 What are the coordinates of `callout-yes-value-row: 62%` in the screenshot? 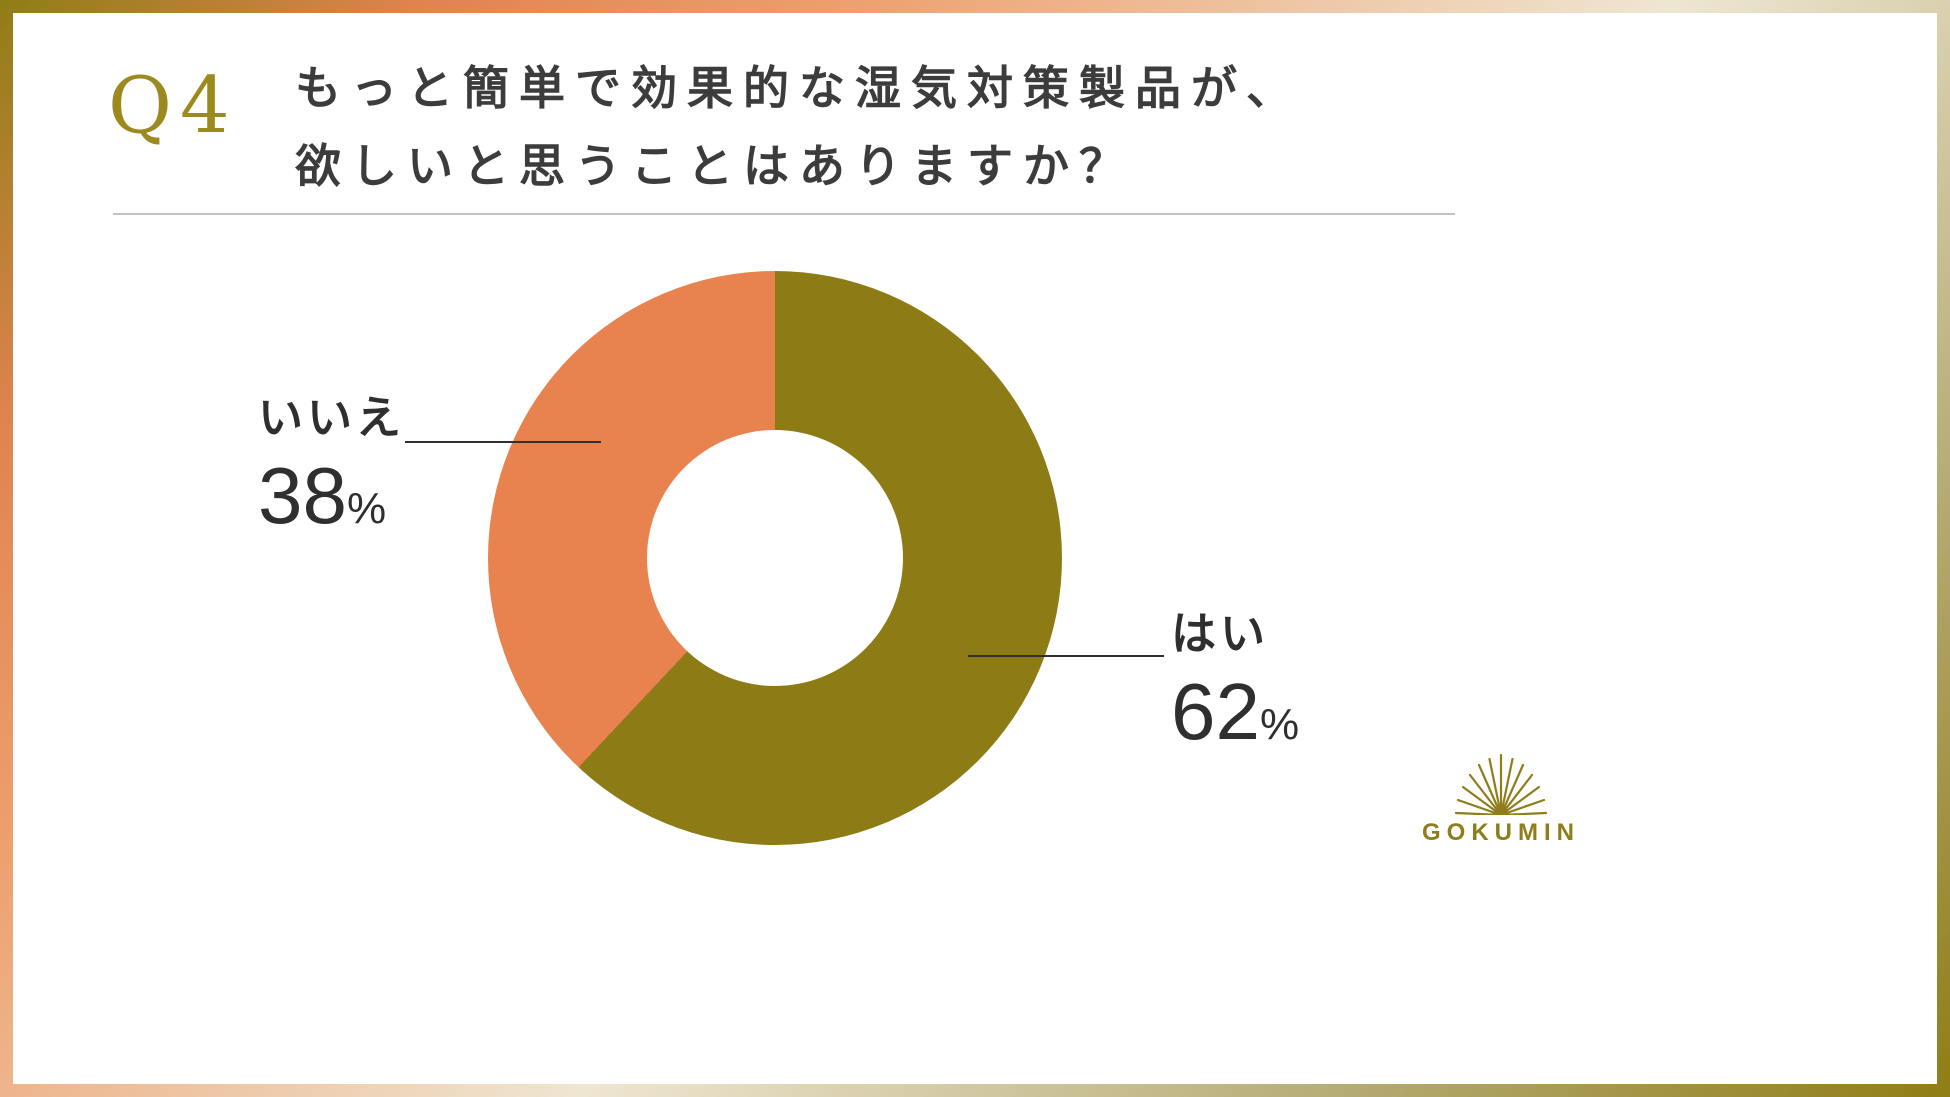 It's located at (1235, 712).